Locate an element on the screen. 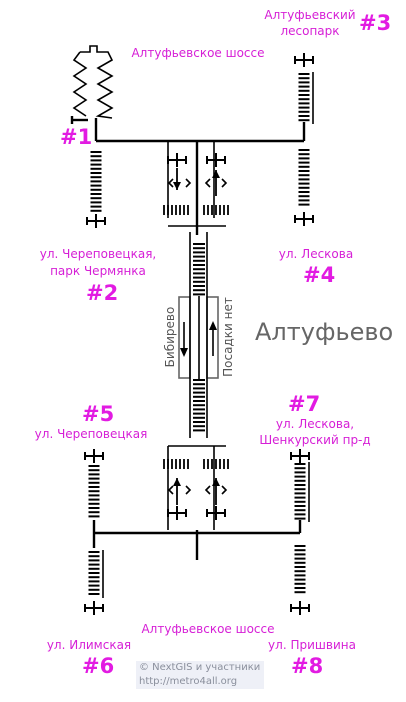  exit-6-number: #6 is located at coordinates (98, 666).